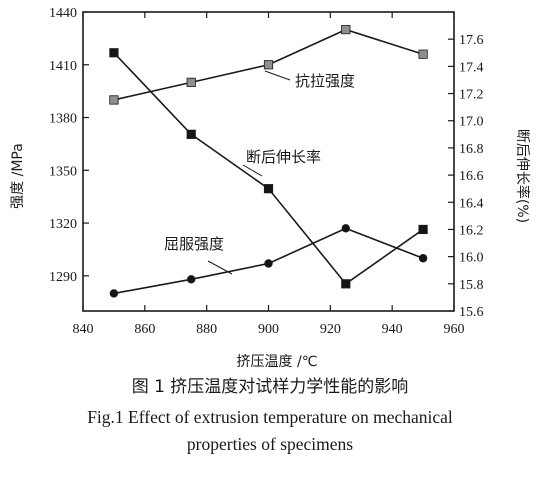 Image resolution: width=540 pixels, height=477 pixels. I want to click on right-y-tick-label: 15.6, so click(471, 312).